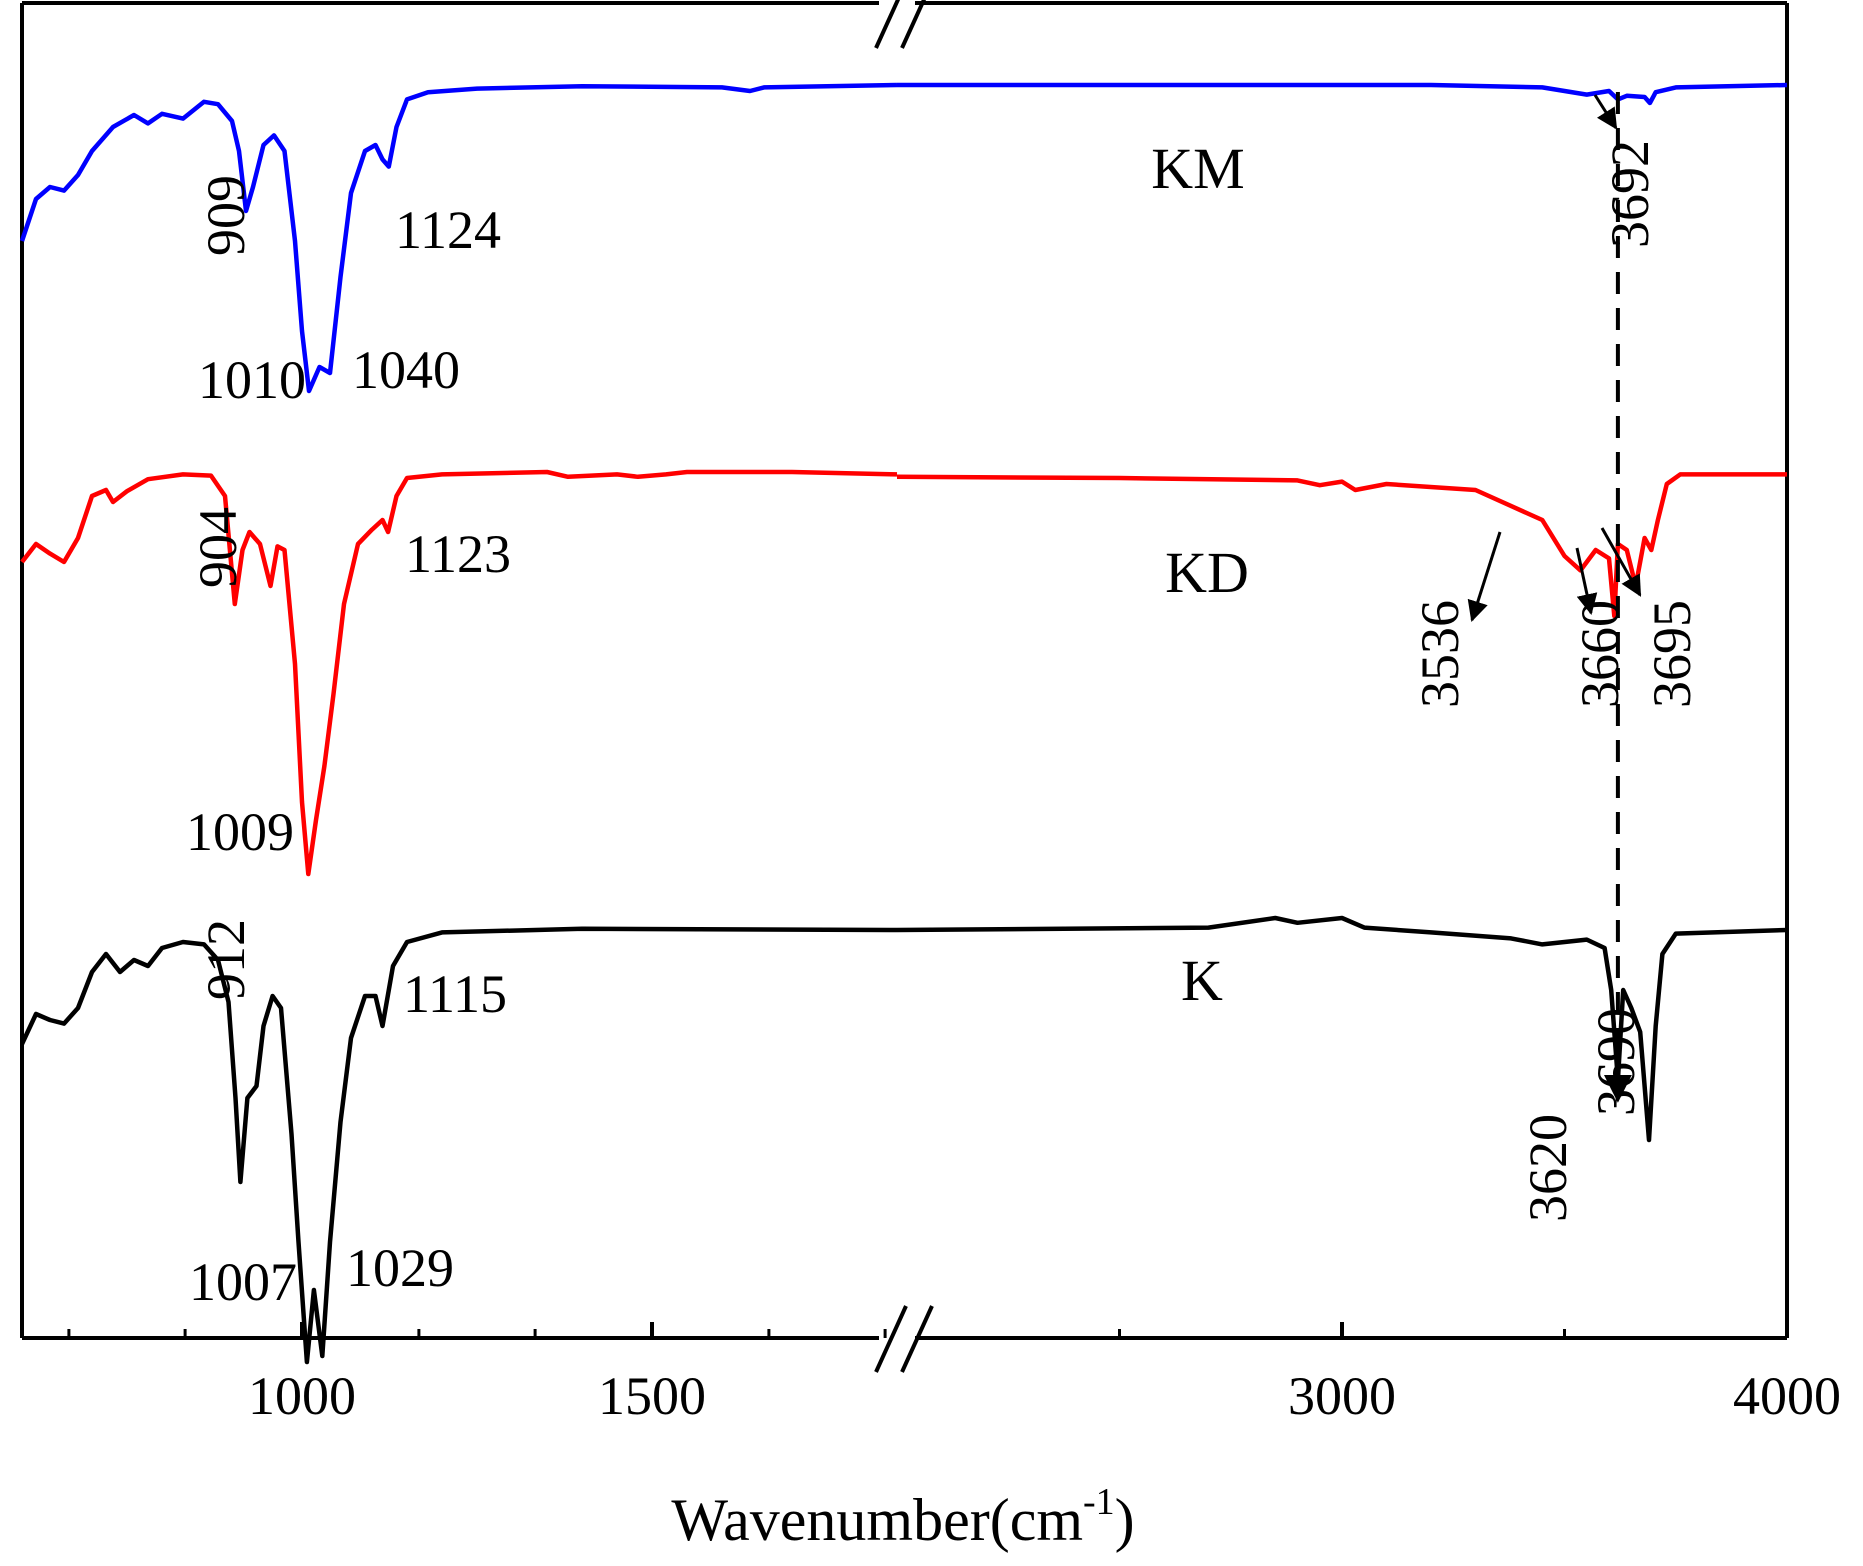 The image size is (1863, 1566). I want to click on peak-label-909: 909, so click(226, 215).